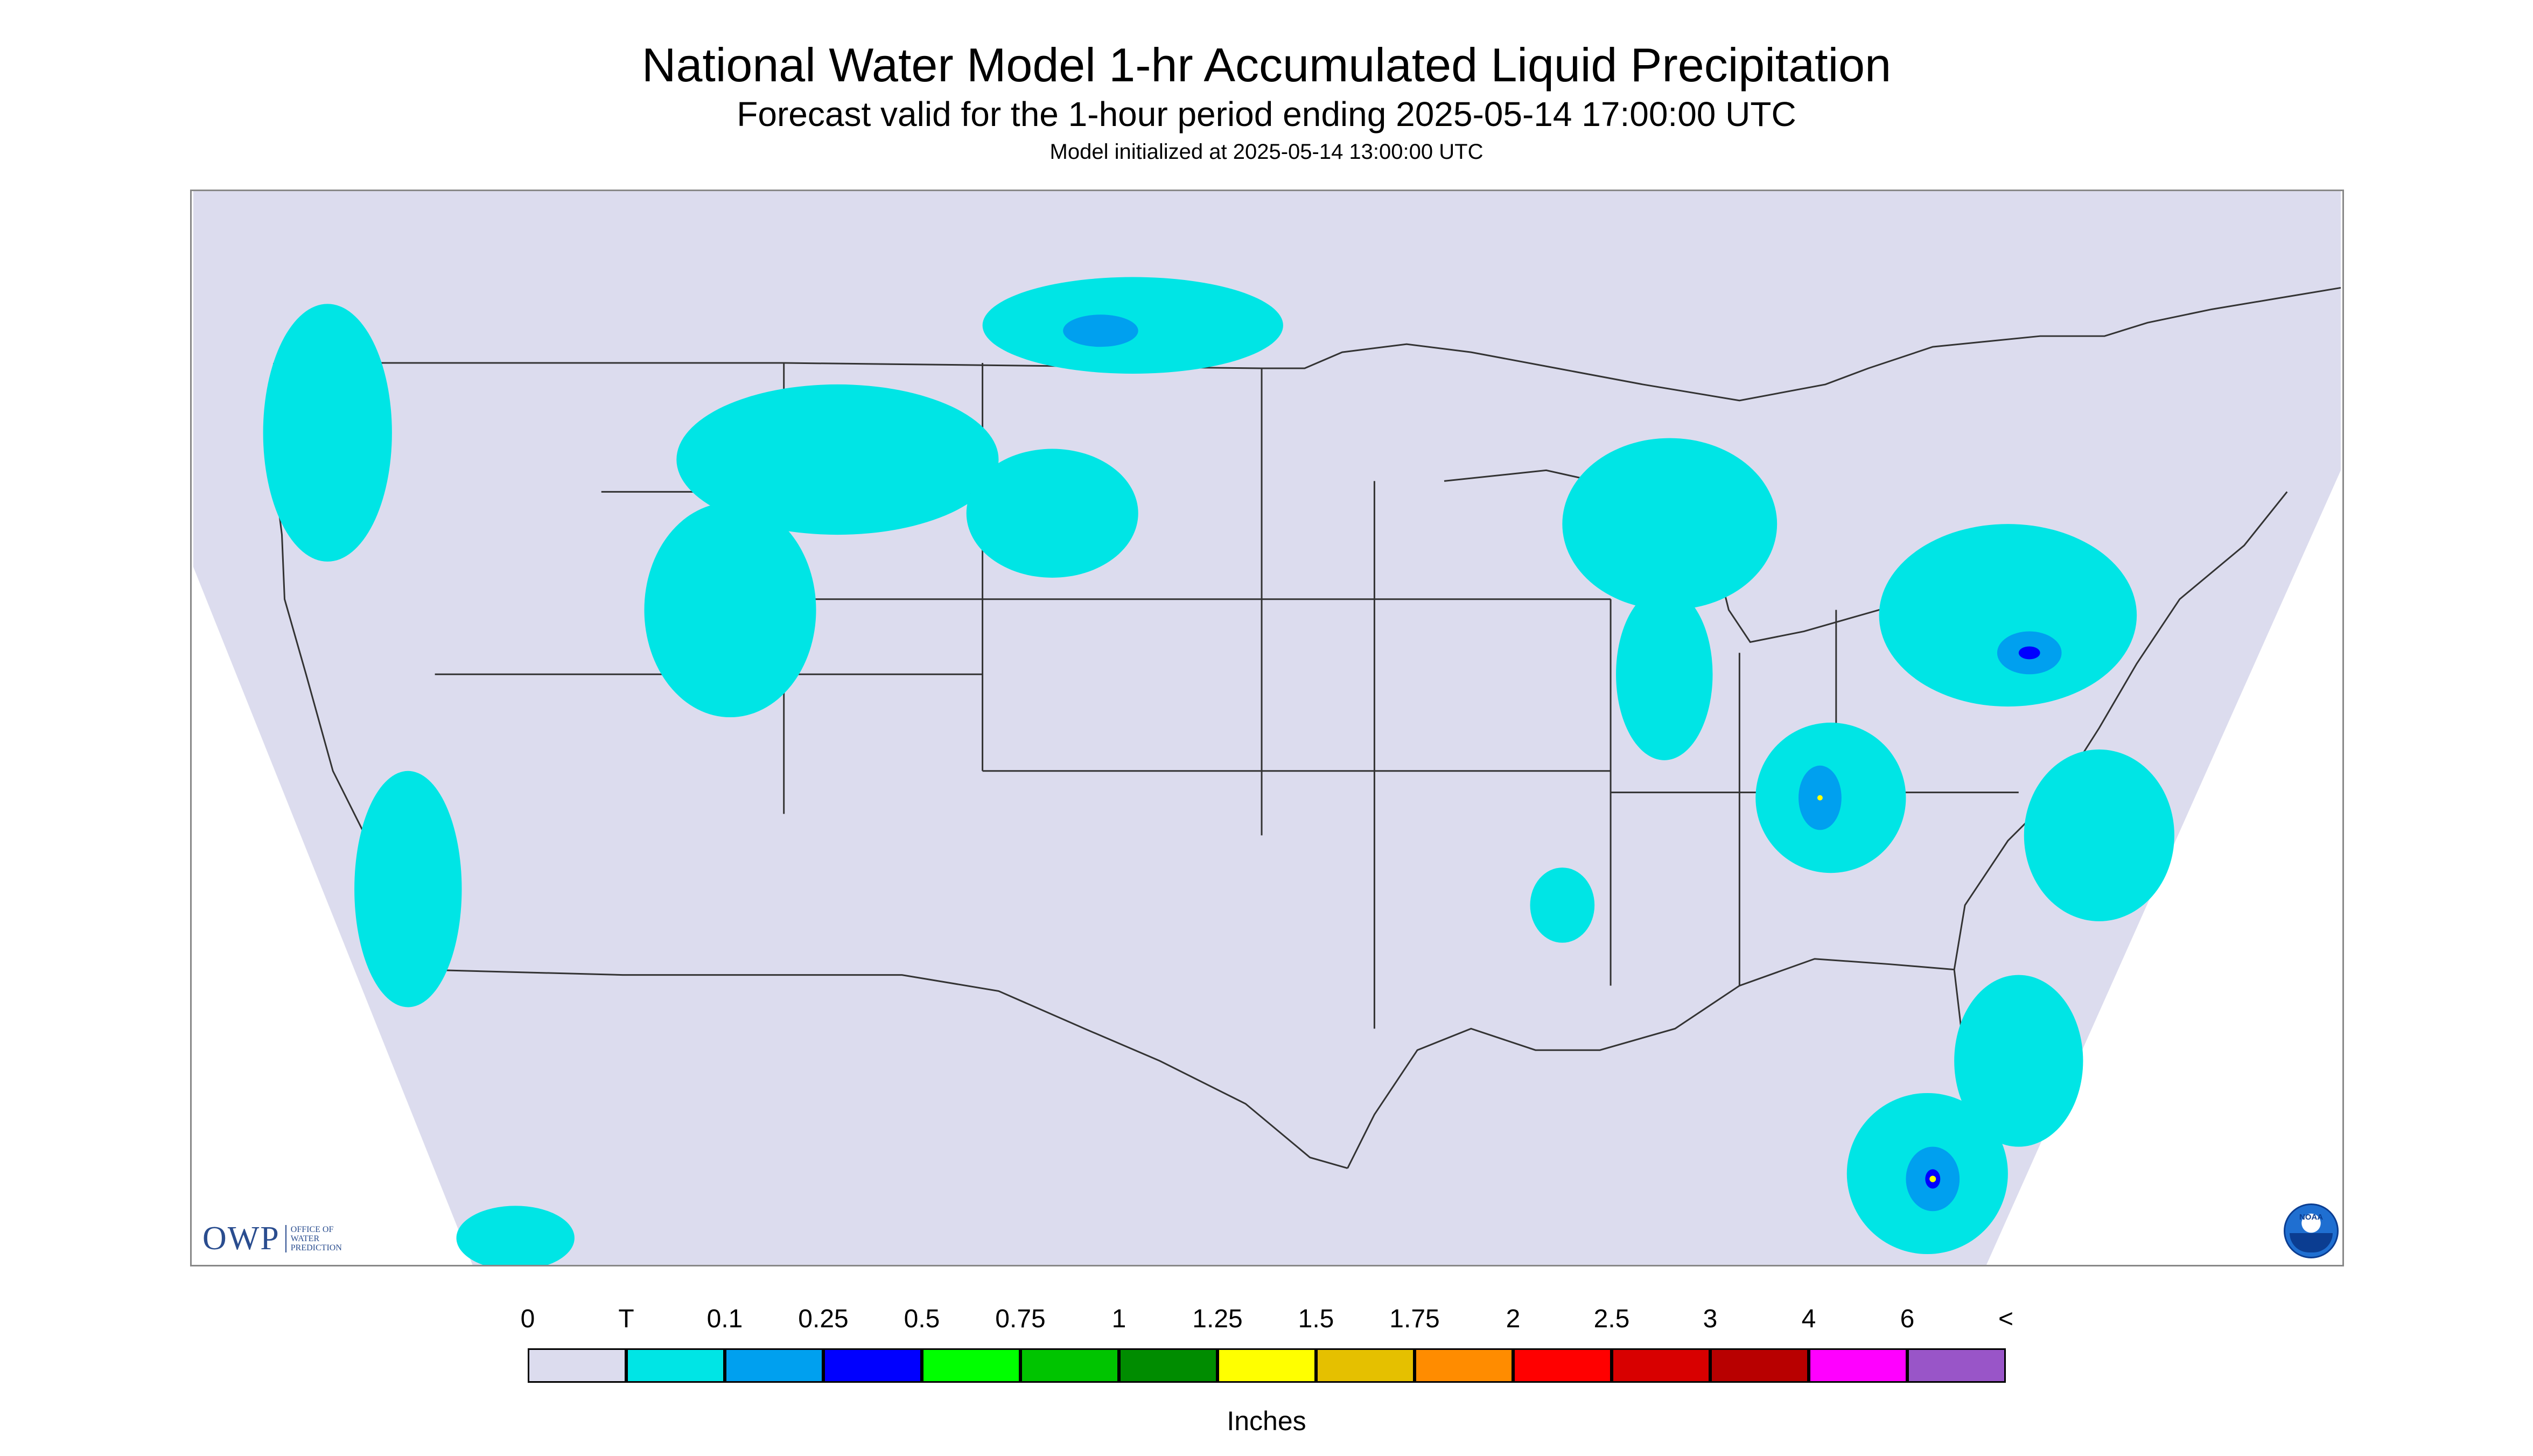  I want to click on legend-tick-label: 1.5, so click(1316, 1319).